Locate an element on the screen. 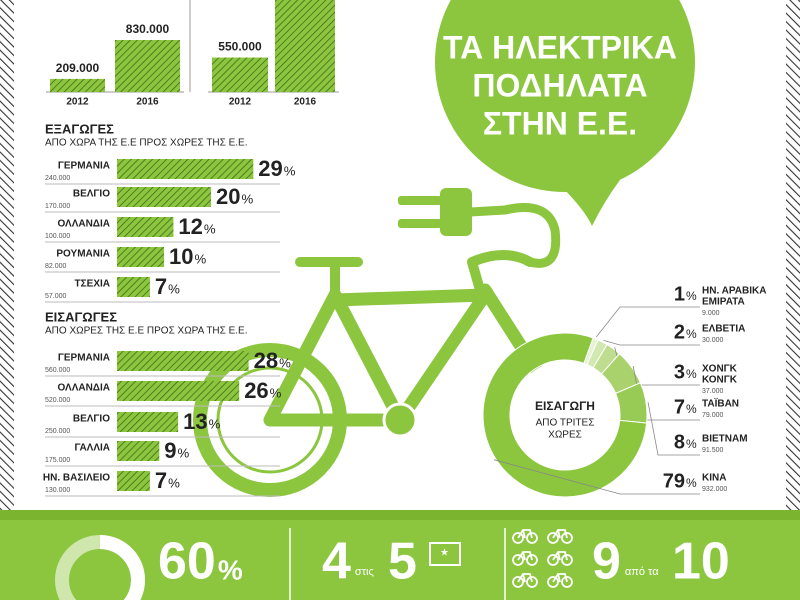  percent-value: 3 is located at coordinates (679, 372).